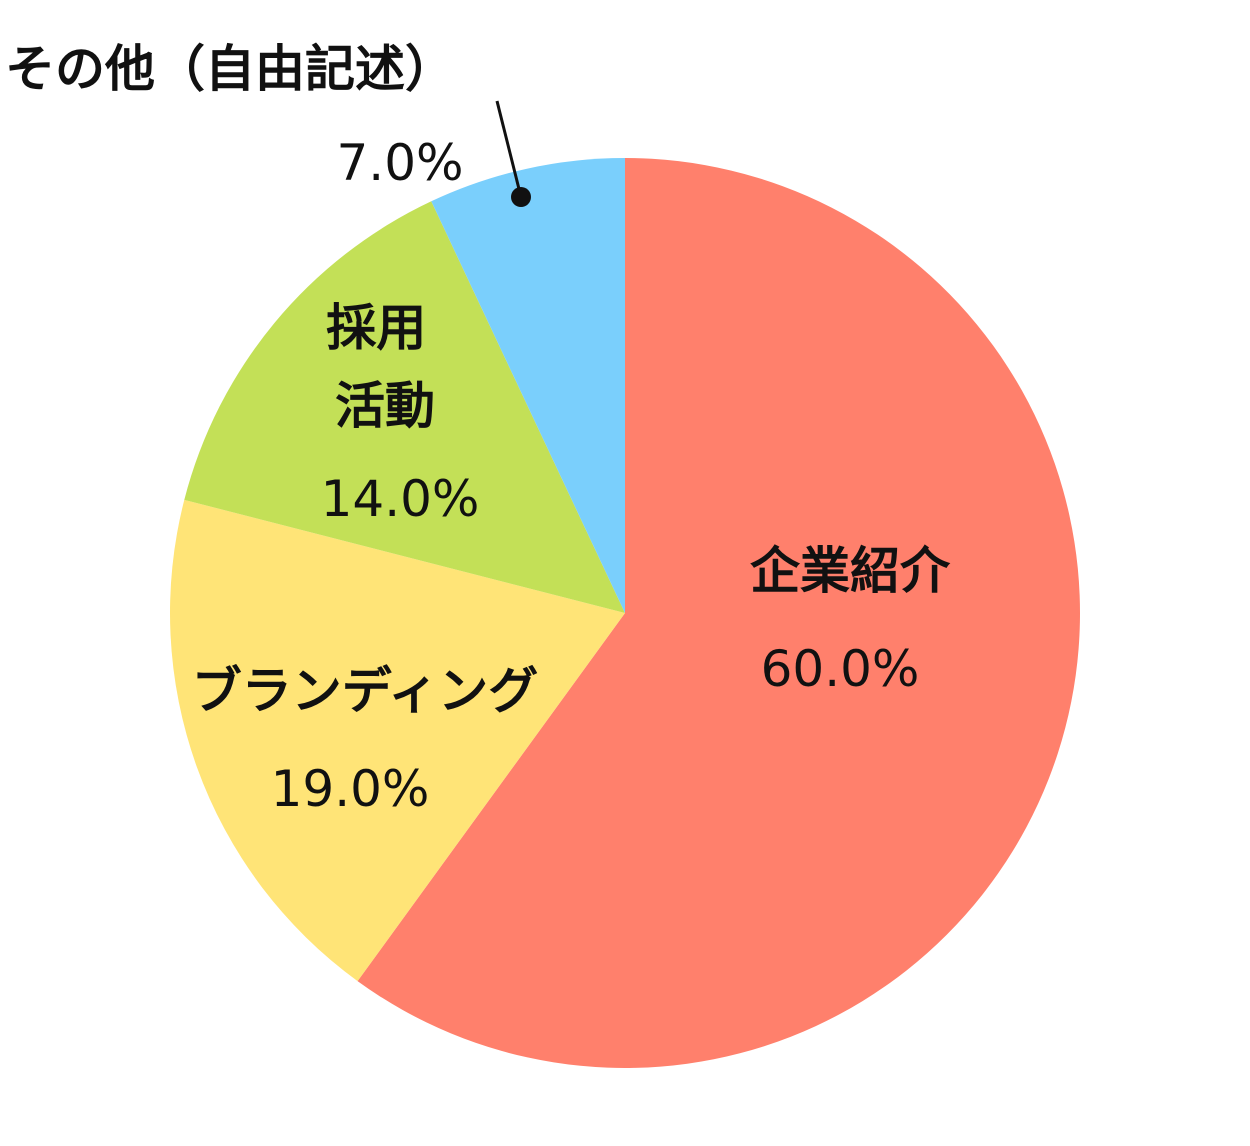  I want to click on pie-slice-other, so click(528, 385).